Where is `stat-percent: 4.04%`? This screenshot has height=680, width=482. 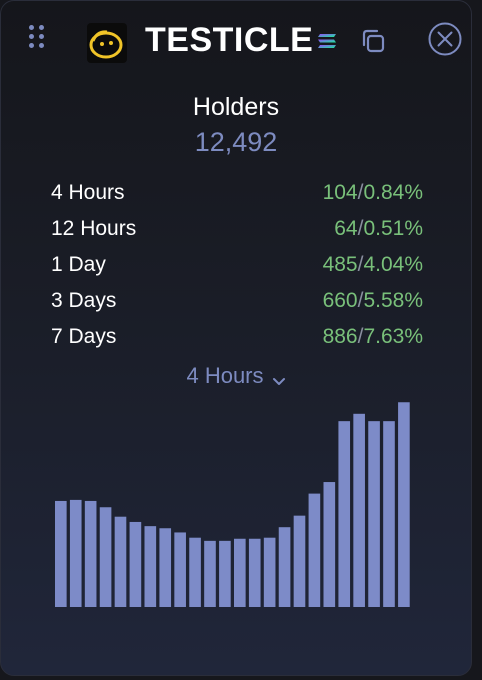 stat-percent: 4.04% is located at coordinates (393, 264).